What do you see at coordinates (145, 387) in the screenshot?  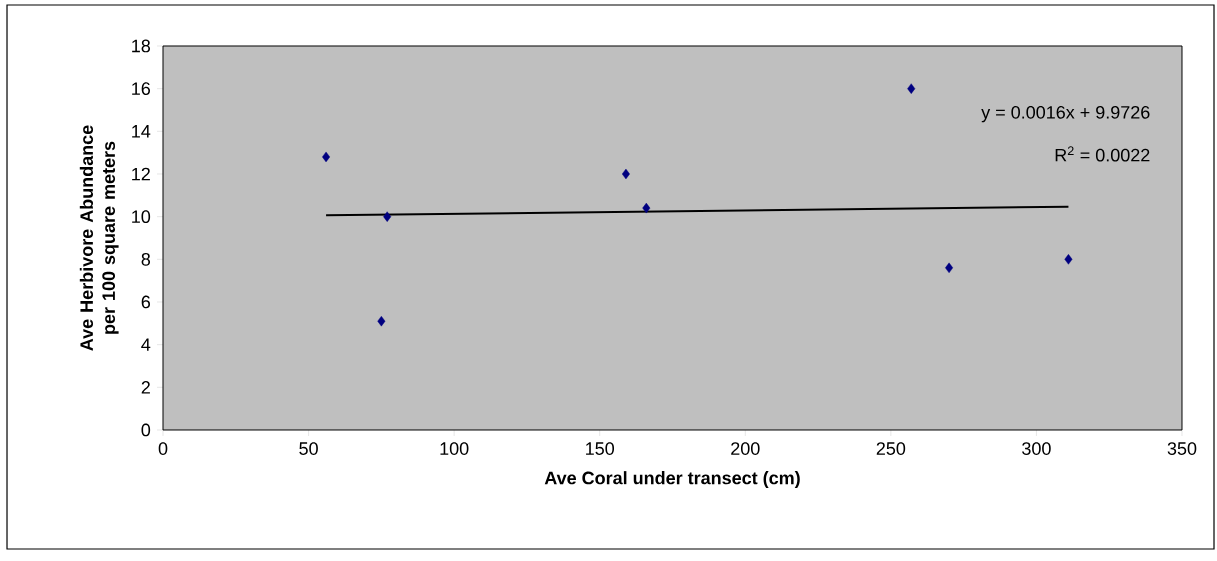 I see `y-tick-label: 2` at bounding box center [145, 387].